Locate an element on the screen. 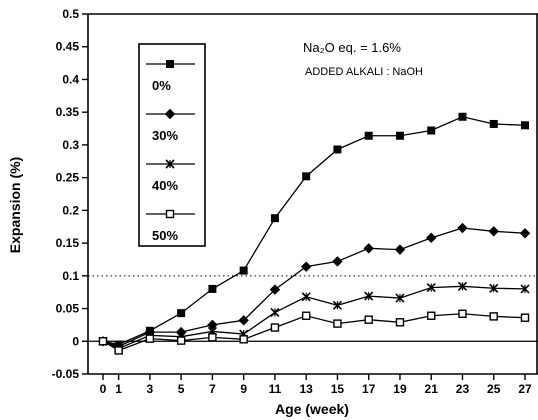 Image resolution: width=538 pixels, height=420 pixels. legend-item-40pct: 40% is located at coordinates (170, 176).